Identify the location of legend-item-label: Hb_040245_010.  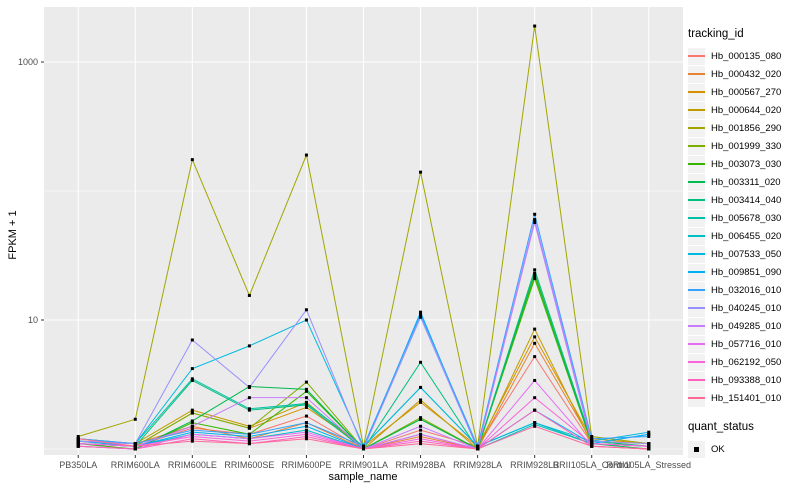
(746, 308).